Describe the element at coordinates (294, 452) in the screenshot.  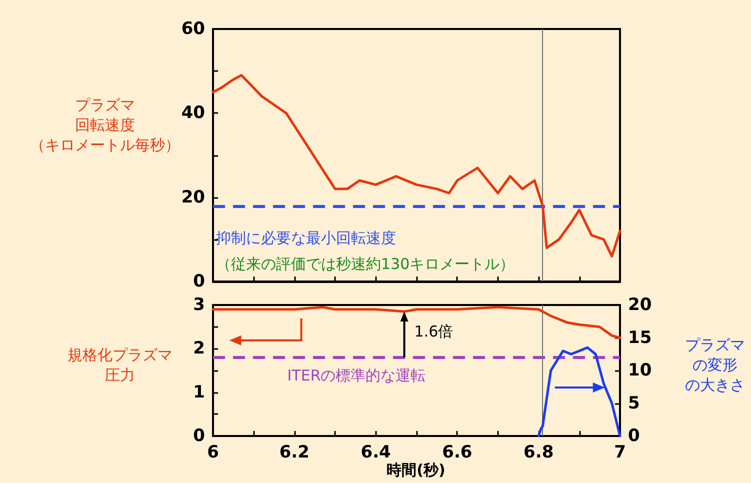
I see `x-tick-label: 6.2` at that location.